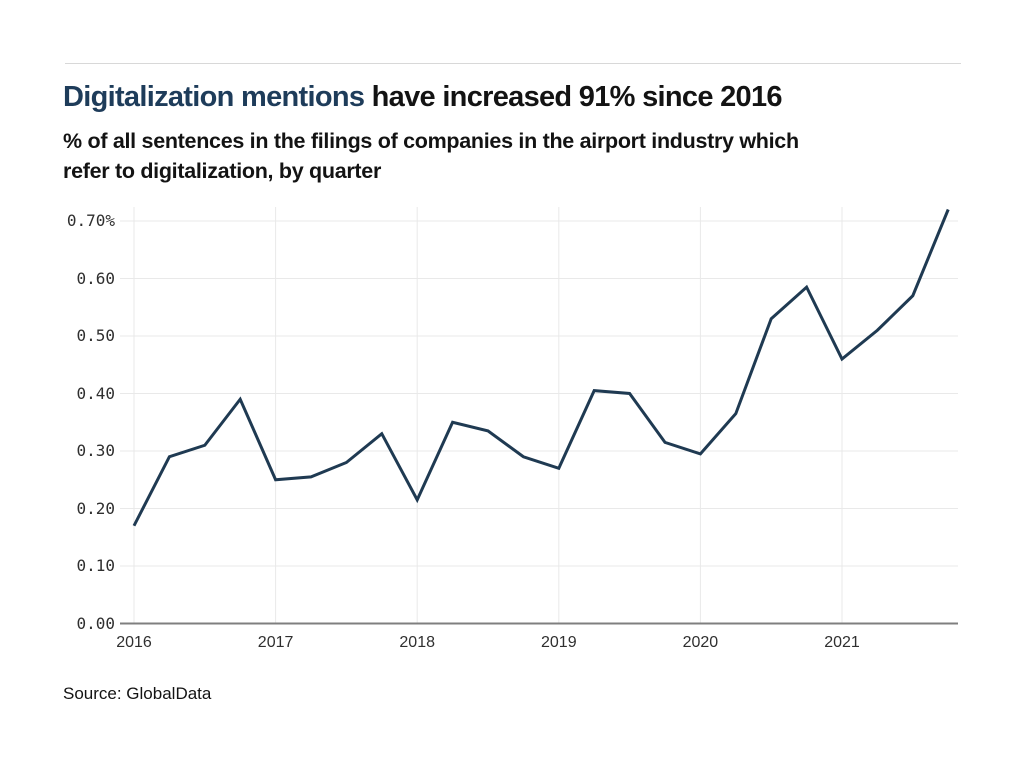  I want to click on y-tick-label: 0.60, so click(95, 278).